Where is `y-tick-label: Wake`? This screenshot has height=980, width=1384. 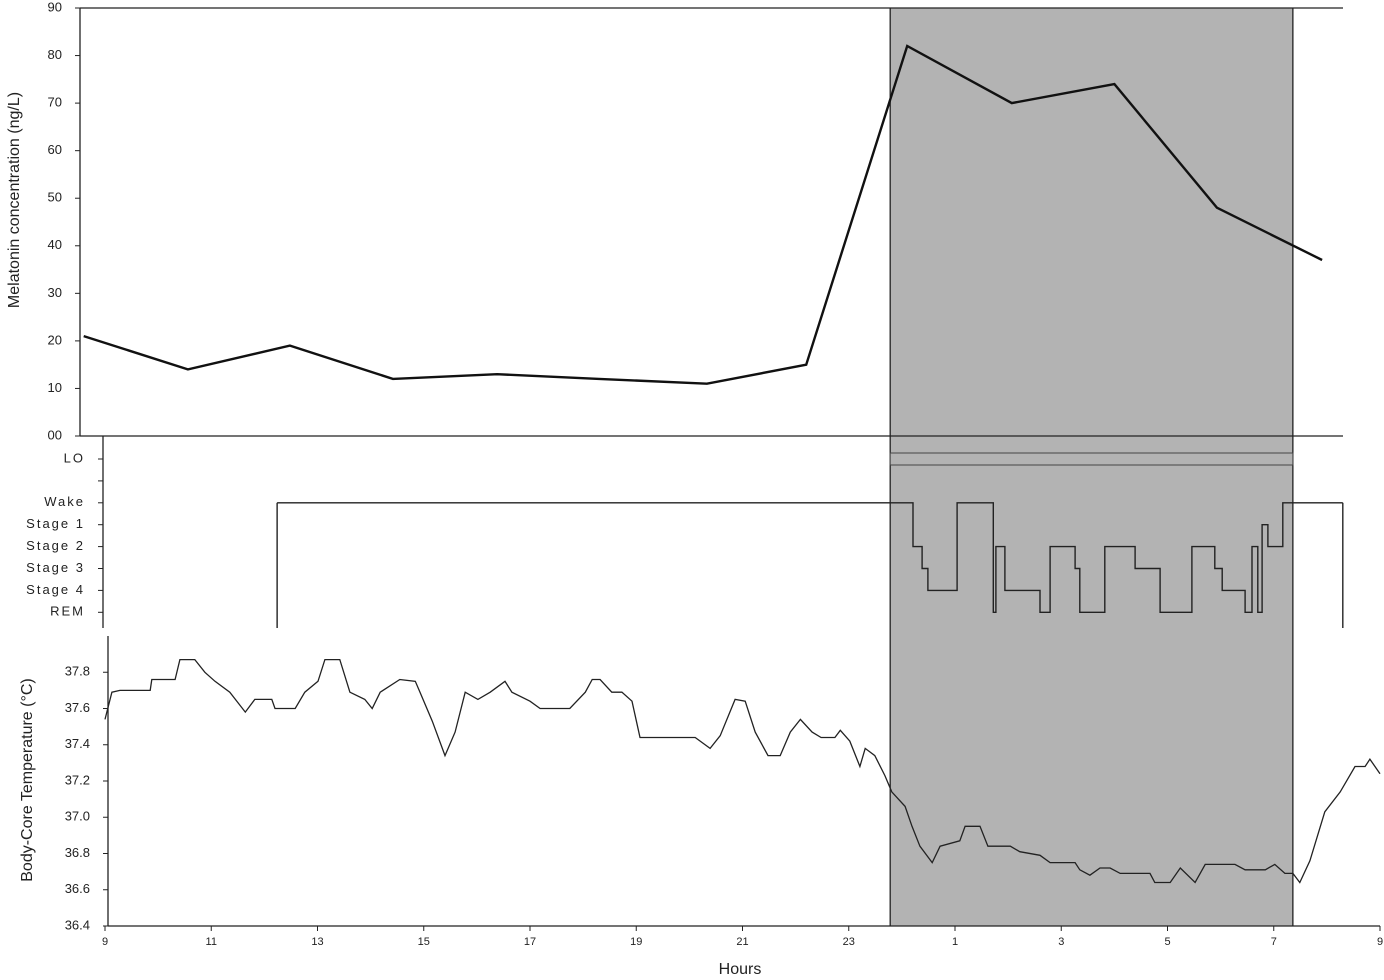 y-tick-label: Wake is located at coordinates (64, 501).